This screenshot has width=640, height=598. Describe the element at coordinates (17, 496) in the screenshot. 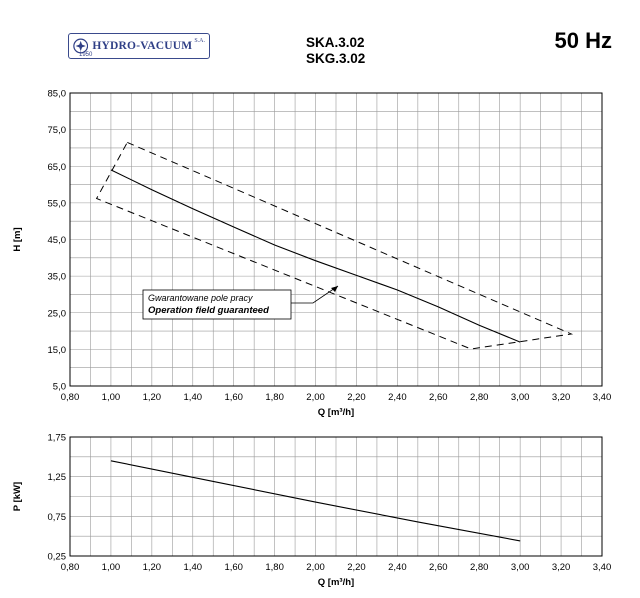

I see `power-y-axis-label: P [kW]` at that location.